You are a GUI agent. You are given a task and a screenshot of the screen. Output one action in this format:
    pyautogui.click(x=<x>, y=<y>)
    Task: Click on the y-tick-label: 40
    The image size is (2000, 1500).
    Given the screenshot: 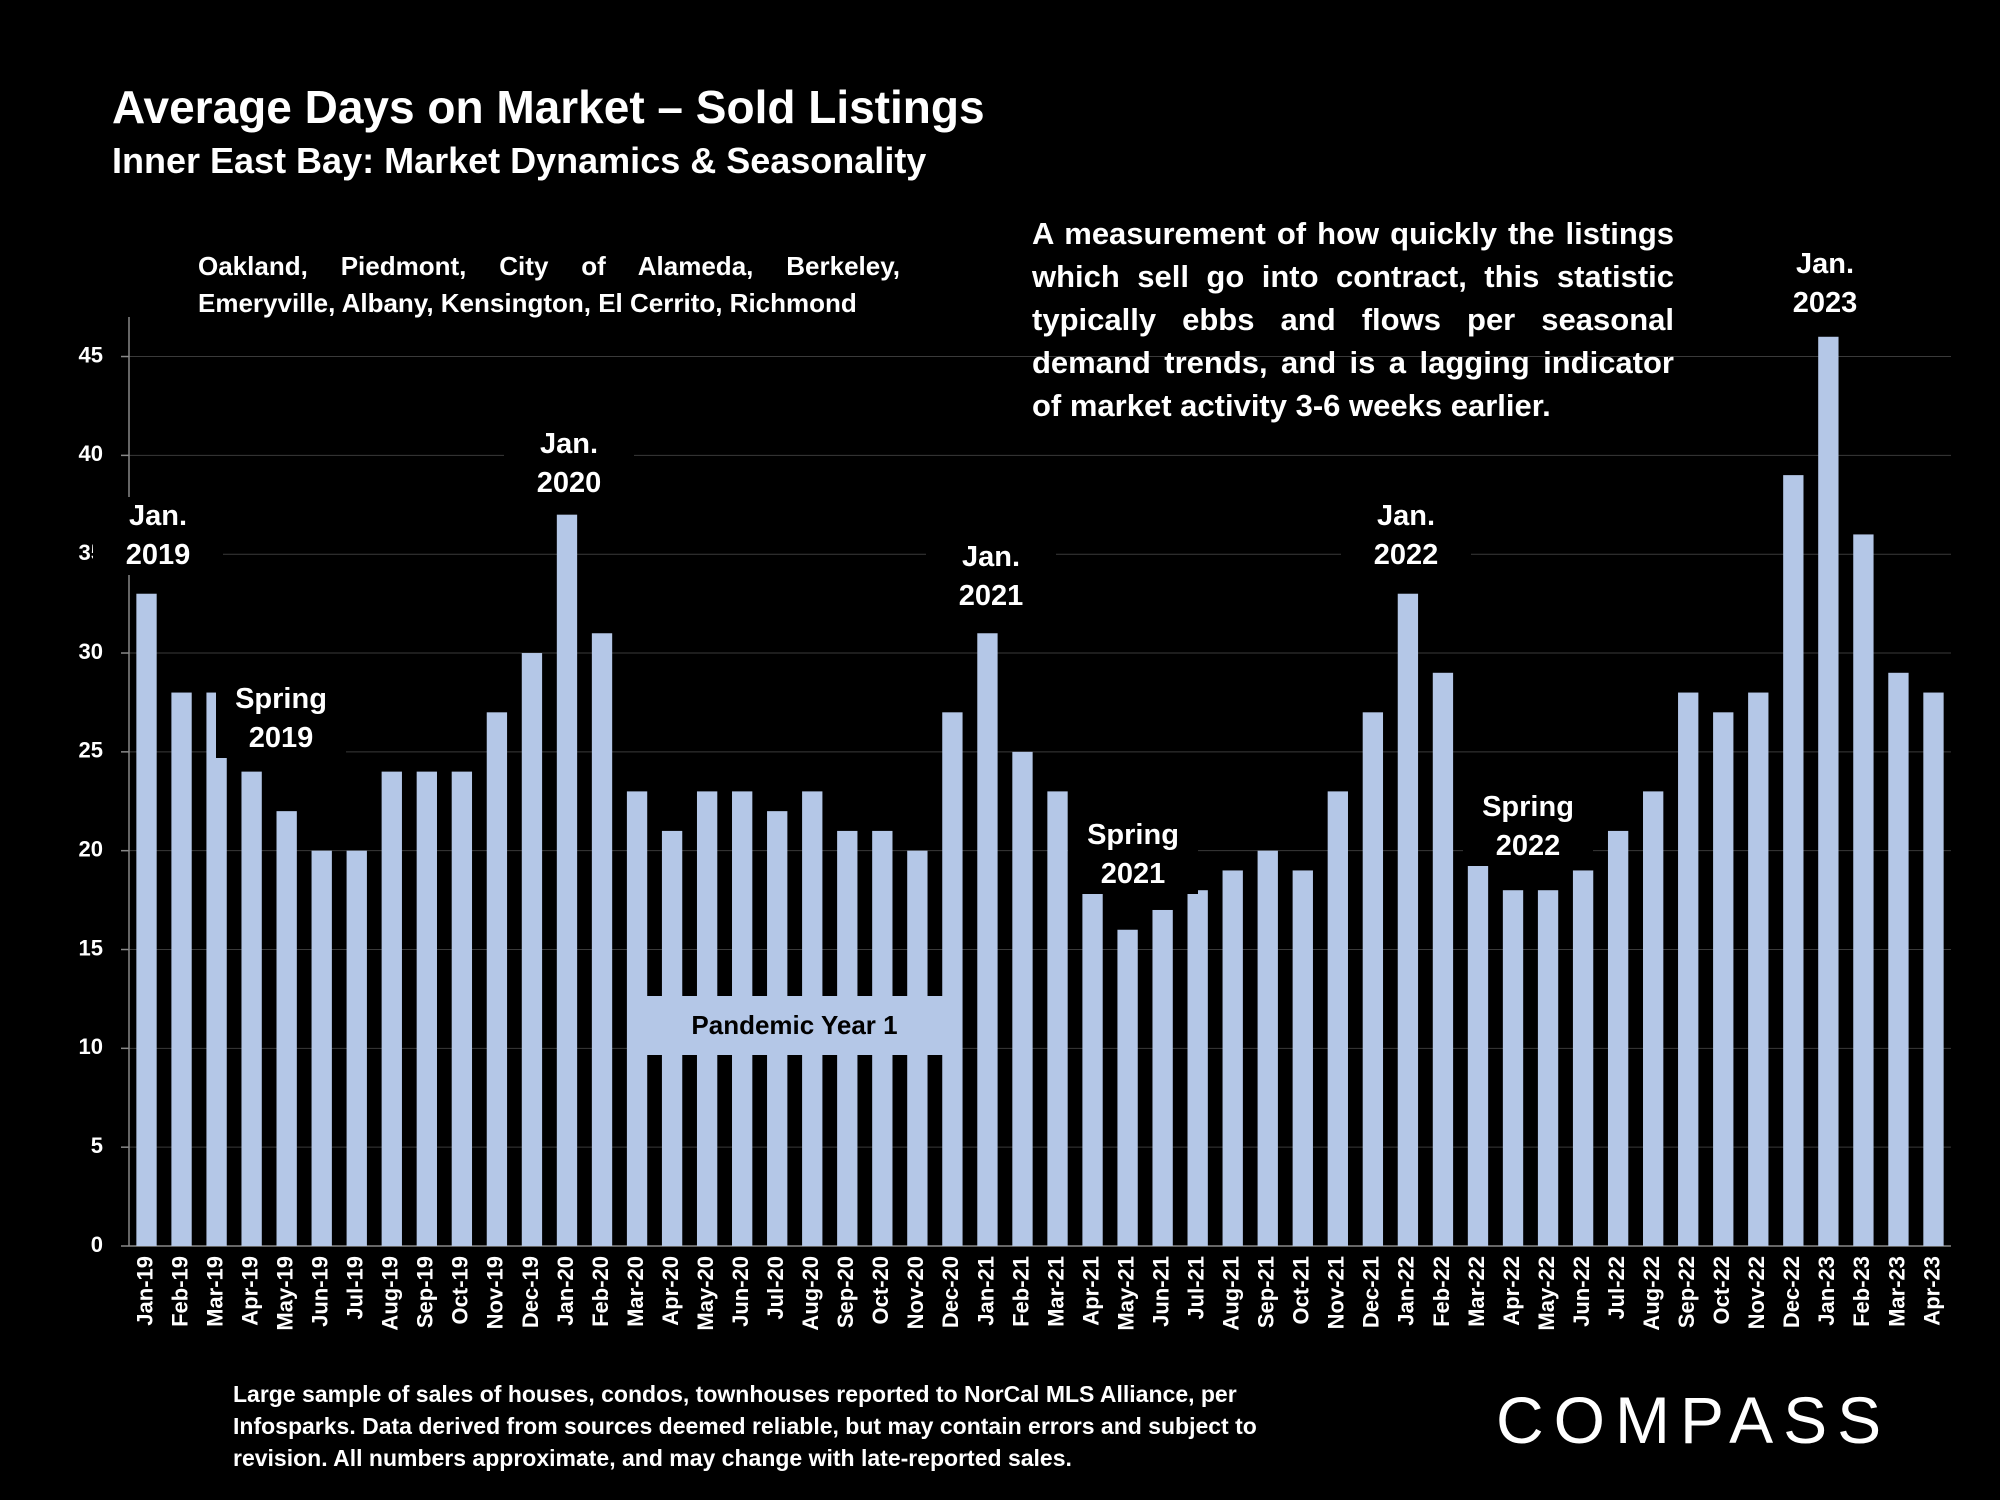 What is the action you would take?
    pyautogui.click(x=91, y=453)
    